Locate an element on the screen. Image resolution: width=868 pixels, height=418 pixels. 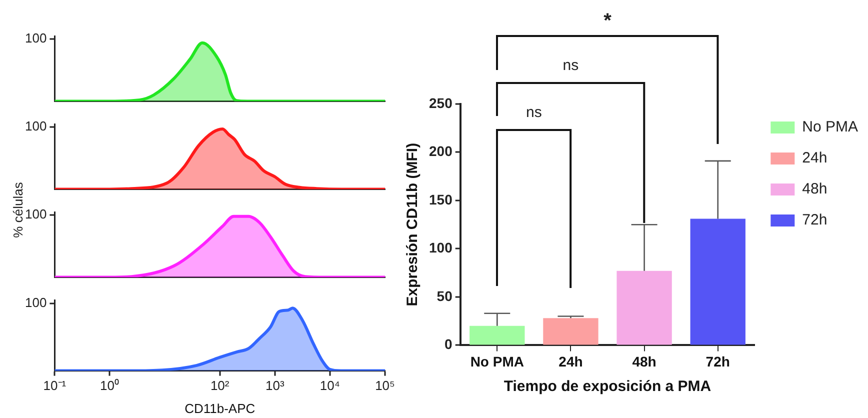
x-tick-label: 10⁻¹ is located at coordinates (55, 386).